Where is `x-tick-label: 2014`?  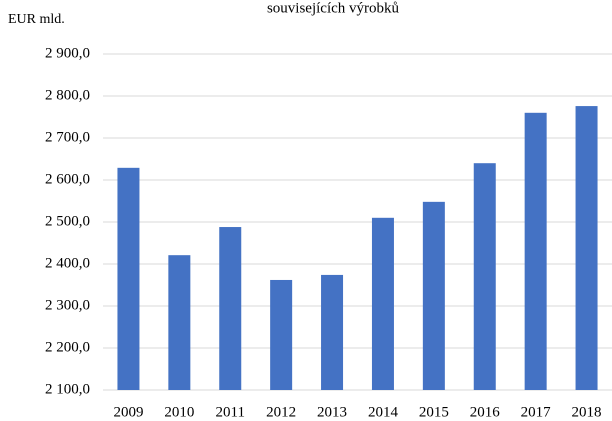
x-tick-label: 2014 is located at coordinates (383, 412).